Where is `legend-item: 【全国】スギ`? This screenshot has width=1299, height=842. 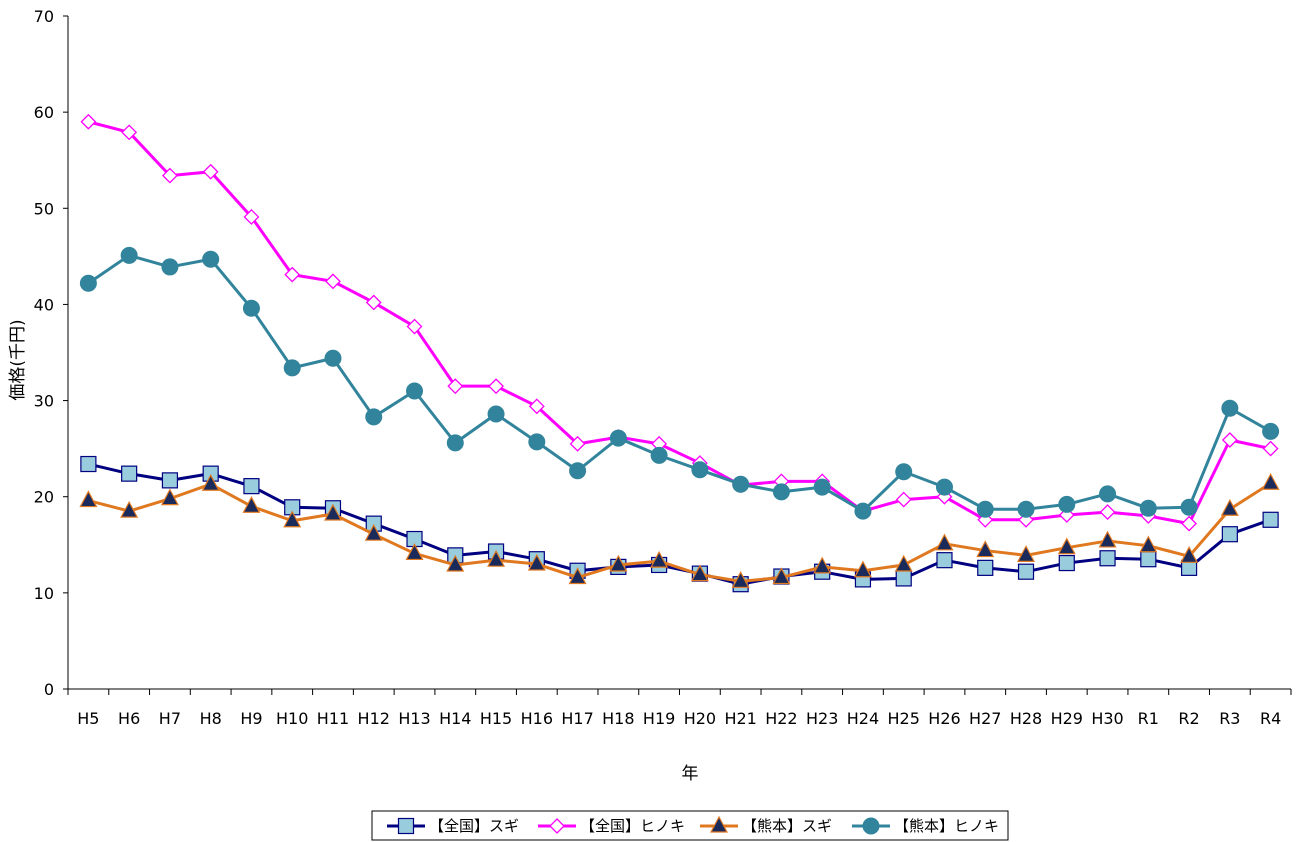 legend-item: 【全国】スギ is located at coordinates (453, 826).